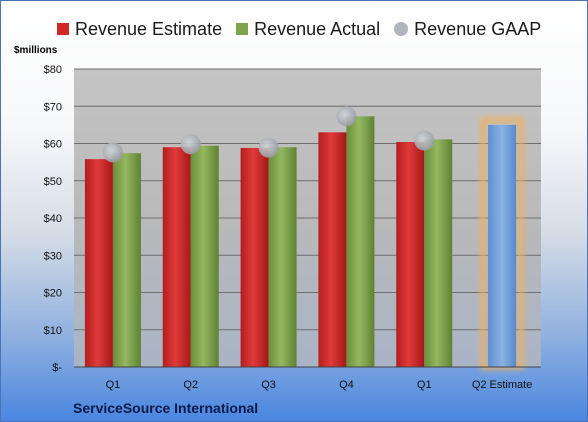 Image resolution: width=588 pixels, height=422 pixels. Describe the element at coordinates (53, 145) in the screenshot. I see `y-tick-label: $60` at that location.